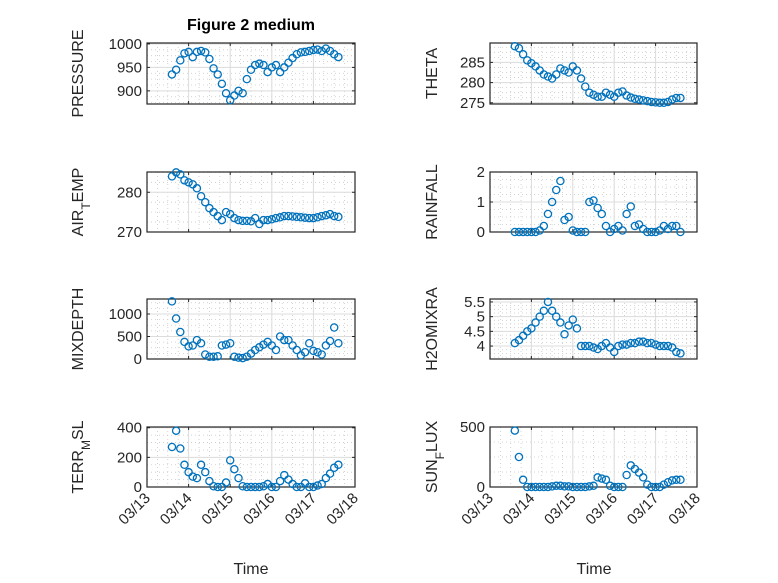  I want to click on y-axis-label: AIRTEMP, so click(81, 202).